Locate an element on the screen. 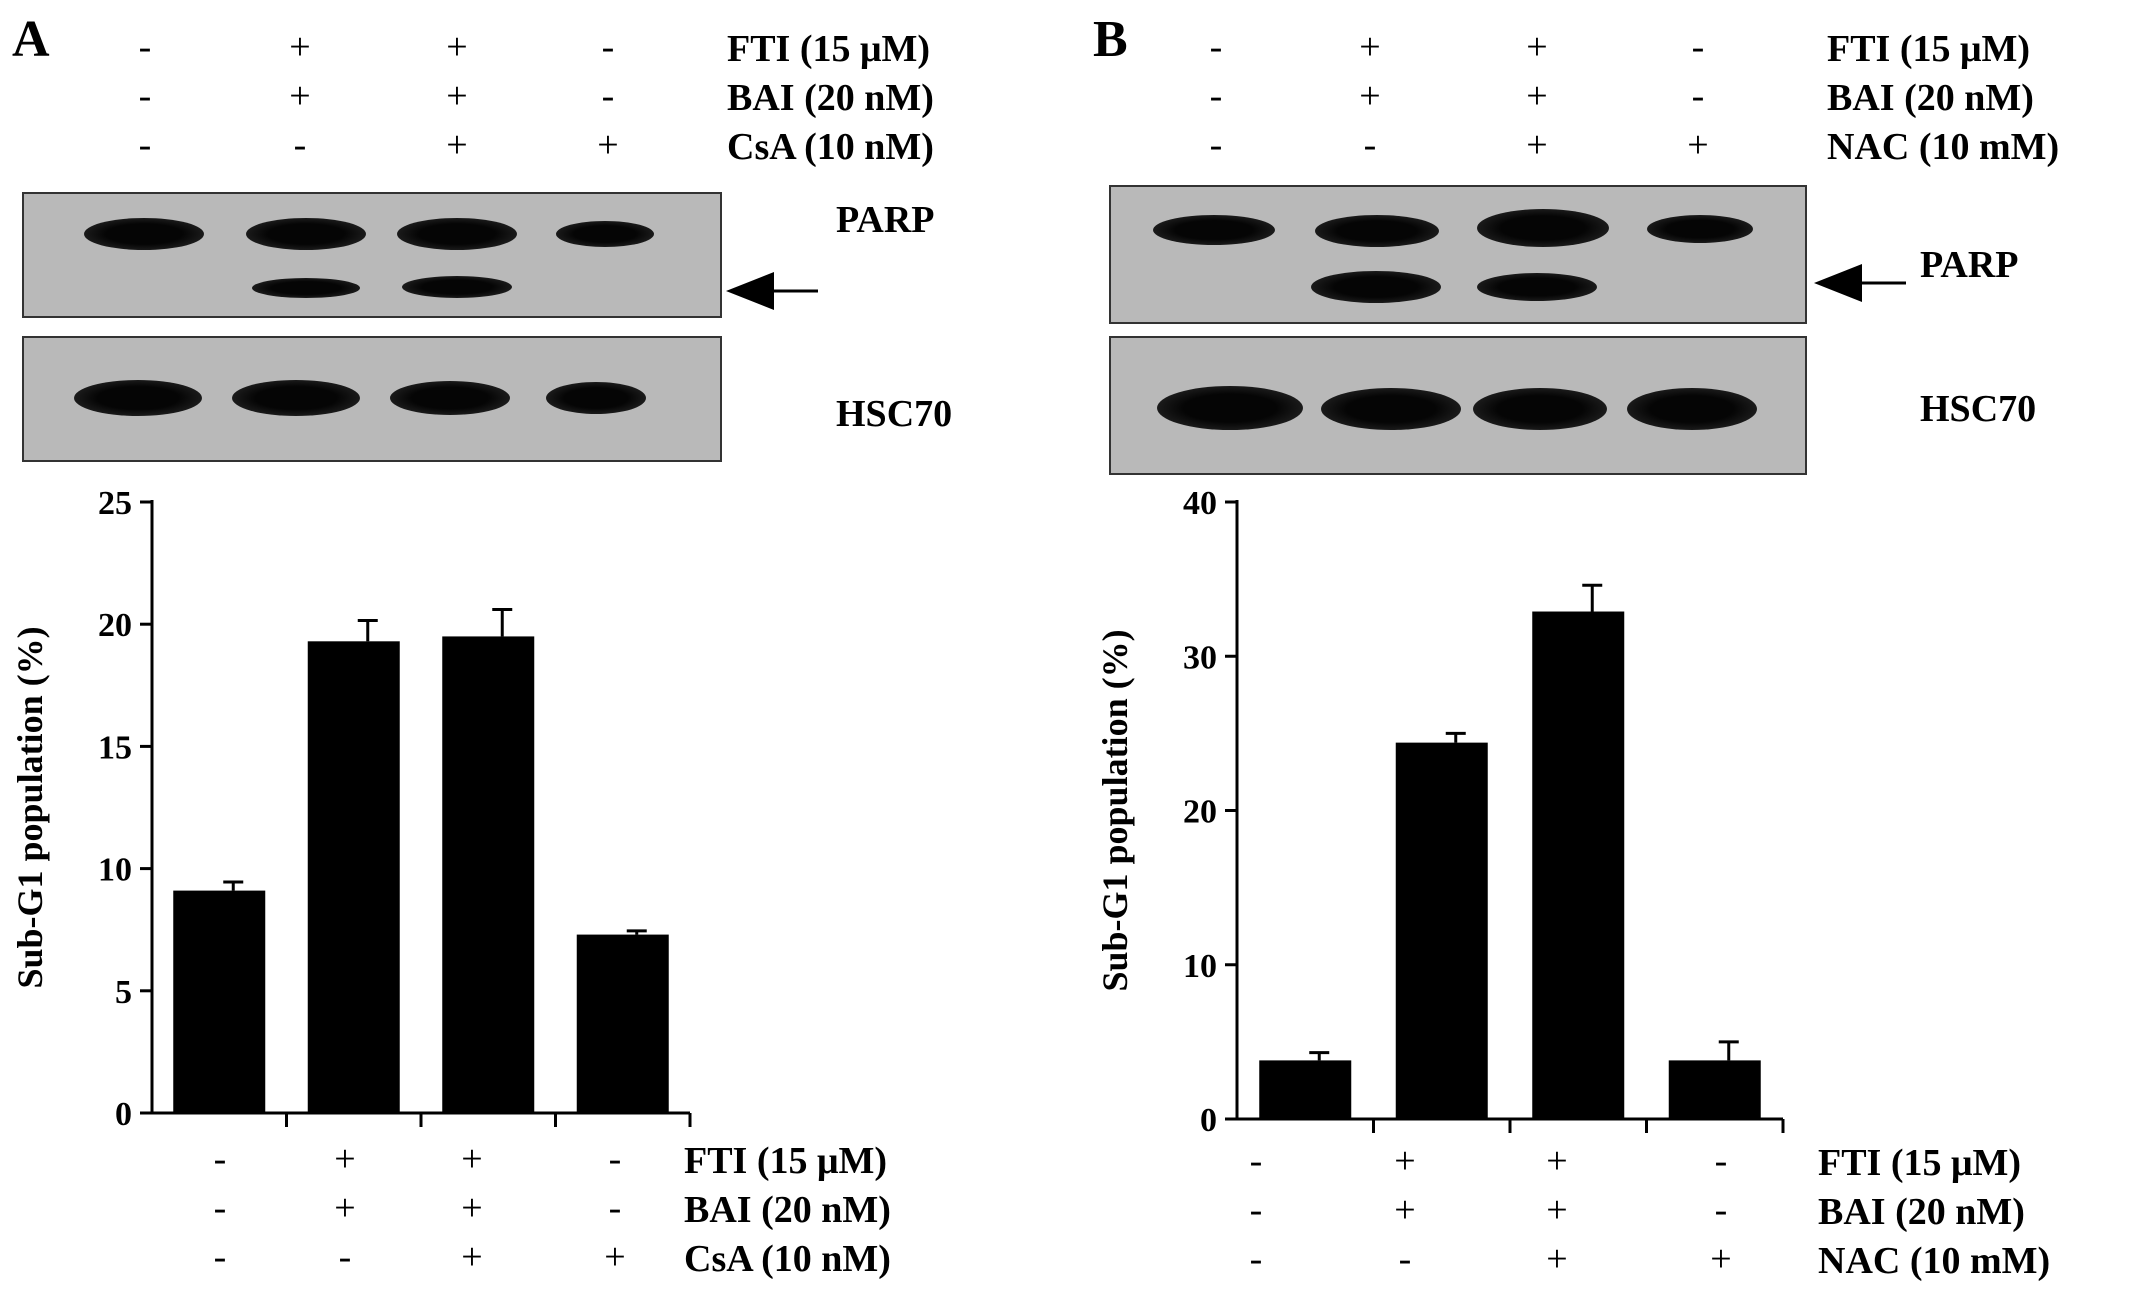  y-tick-label: 25 is located at coordinates (115, 503).